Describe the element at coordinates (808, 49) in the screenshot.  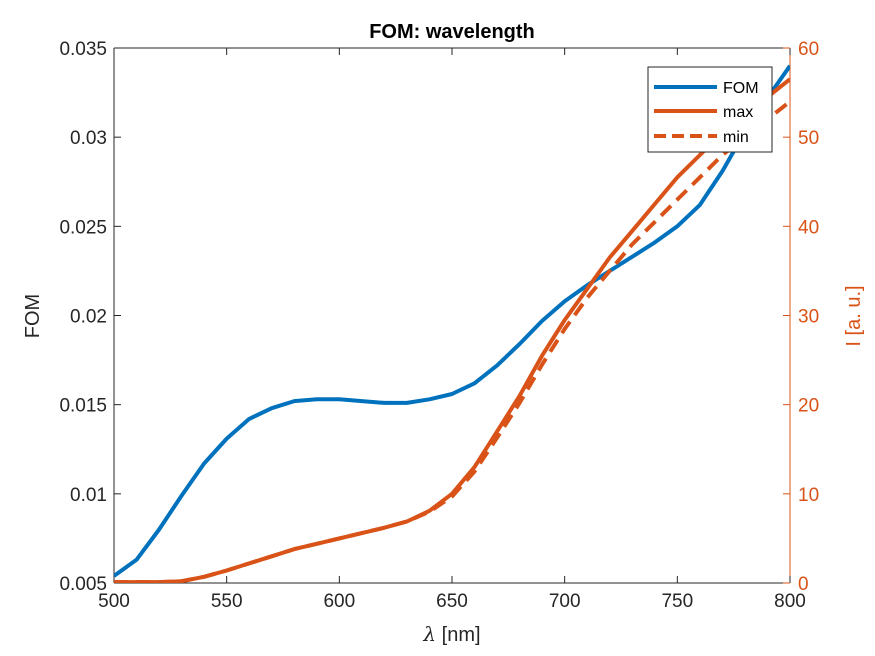
I see `y-right-tick-label: 60` at that location.